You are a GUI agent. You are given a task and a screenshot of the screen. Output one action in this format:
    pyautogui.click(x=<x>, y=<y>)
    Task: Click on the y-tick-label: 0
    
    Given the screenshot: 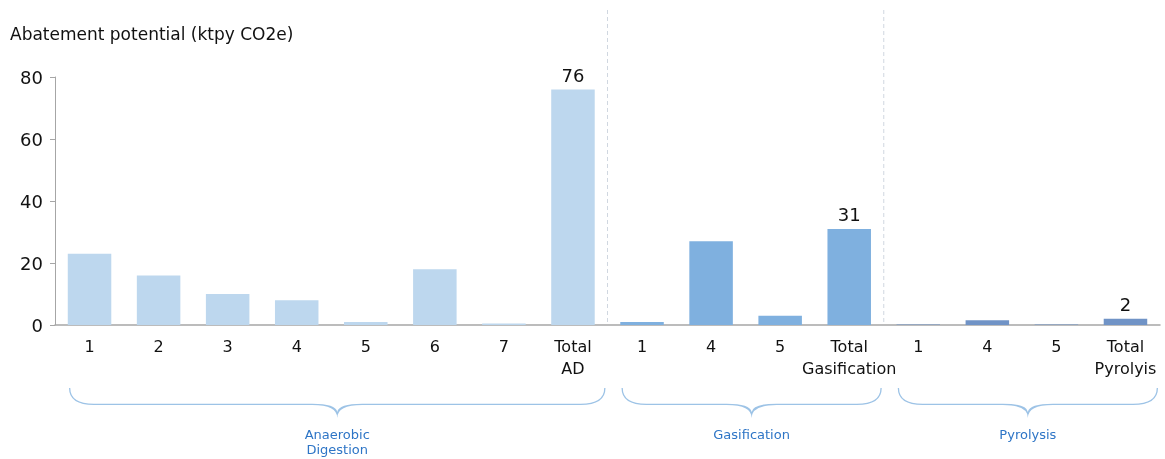 What is the action you would take?
    pyautogui.click(x=37, y=325)
    